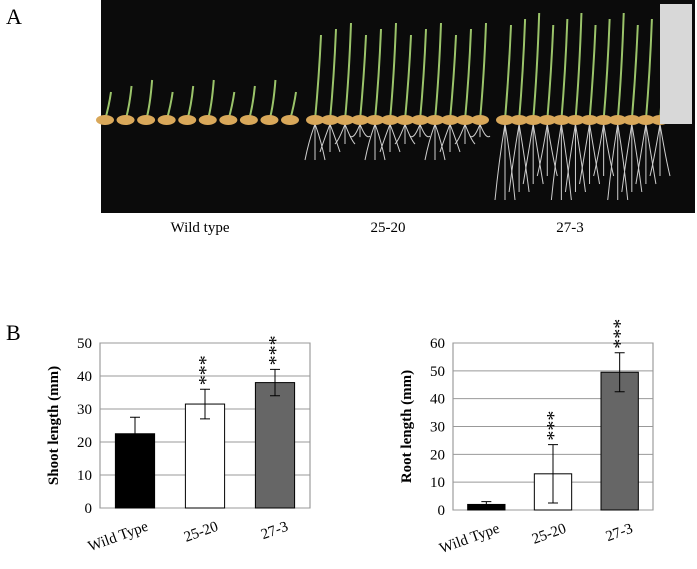  Describe the element at coordinates (84, 476) in the screenshot. I see `y-tick-label: 10` at that location.